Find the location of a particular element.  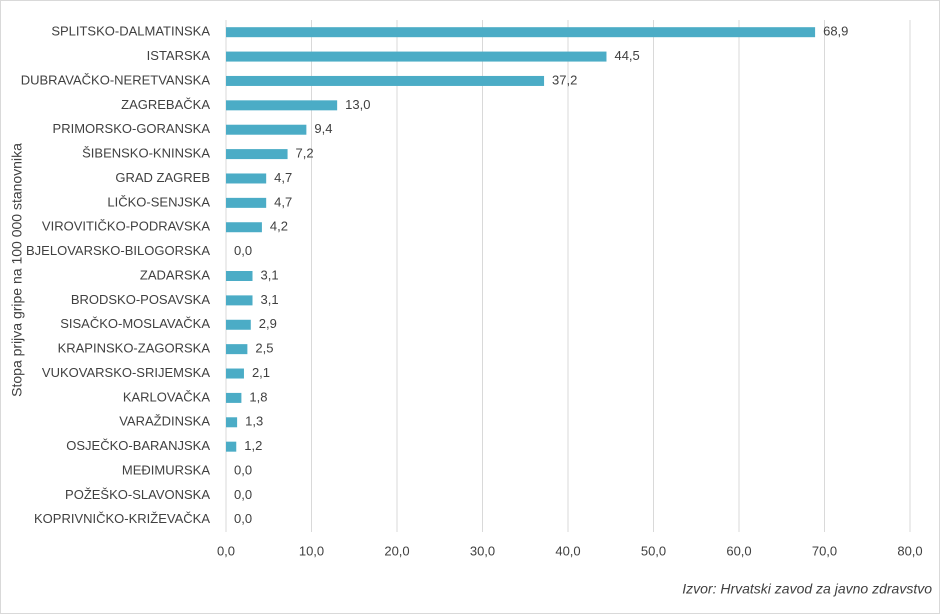

y-tick-label: DUBRAVAČKO-NERETVANSKA is located at coordinates (116, 79).